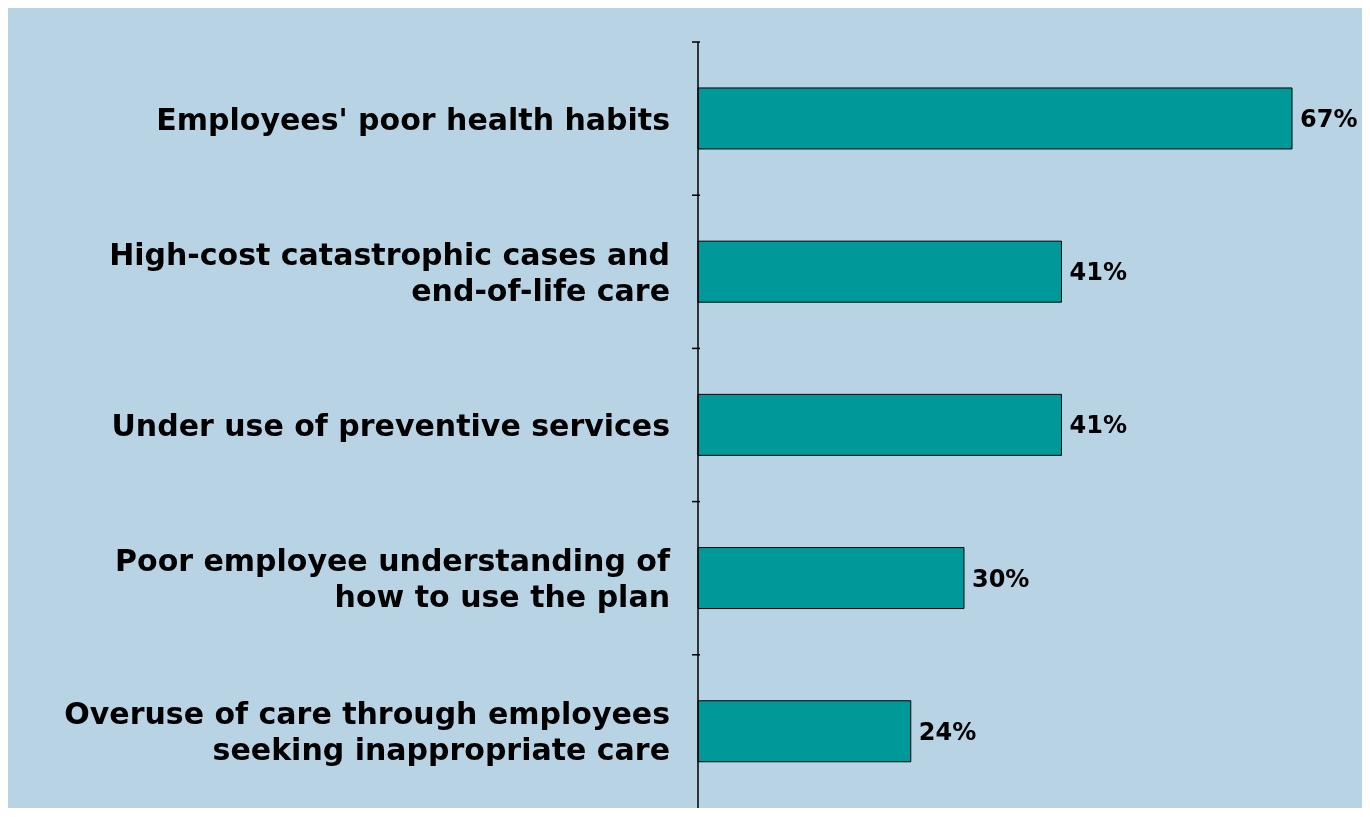 Image resolution: width=1370 pixels, height=817 pixels. What do you see at coordinates (947, 731) in the screenshot?
I see `data-label: 24%` at bounding box center [947, 731].